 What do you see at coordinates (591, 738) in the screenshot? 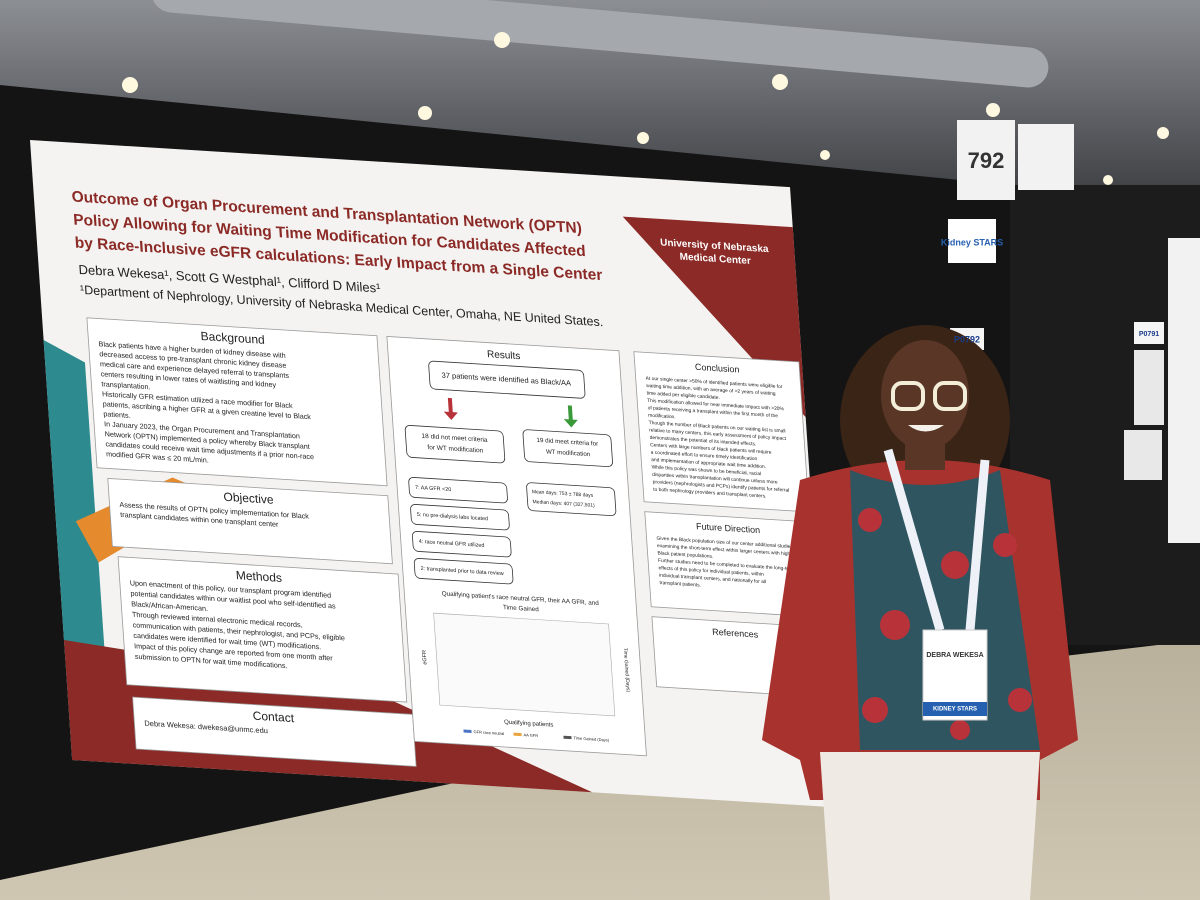
I see `legend-label: Time Gained (Days)` at bounding box center [591, 738].